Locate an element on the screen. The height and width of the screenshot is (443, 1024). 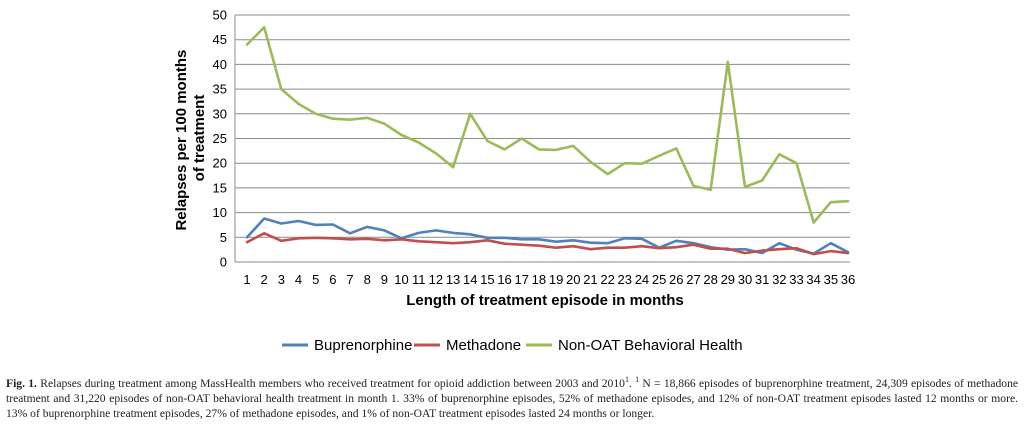
y-tick-label: 5 is located at coordinates (223, 237).